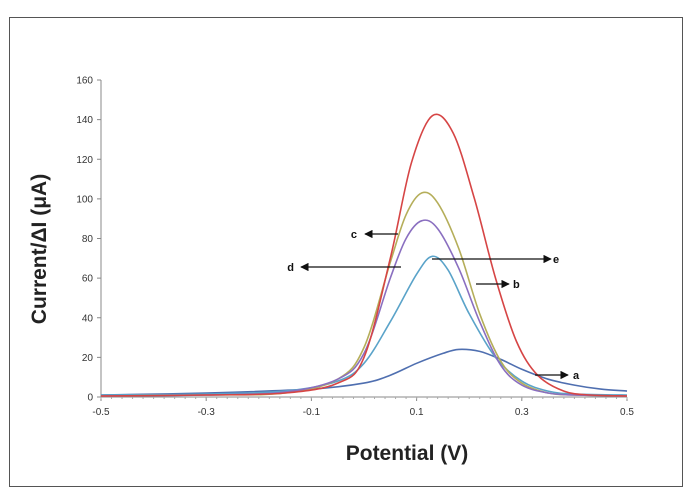 The width and height of the screenshot is (685, 487). What do you see at coordinates (88, 318) in the screenshot?
I see `y-tick-label: 40` at bounding box center [88, 318].